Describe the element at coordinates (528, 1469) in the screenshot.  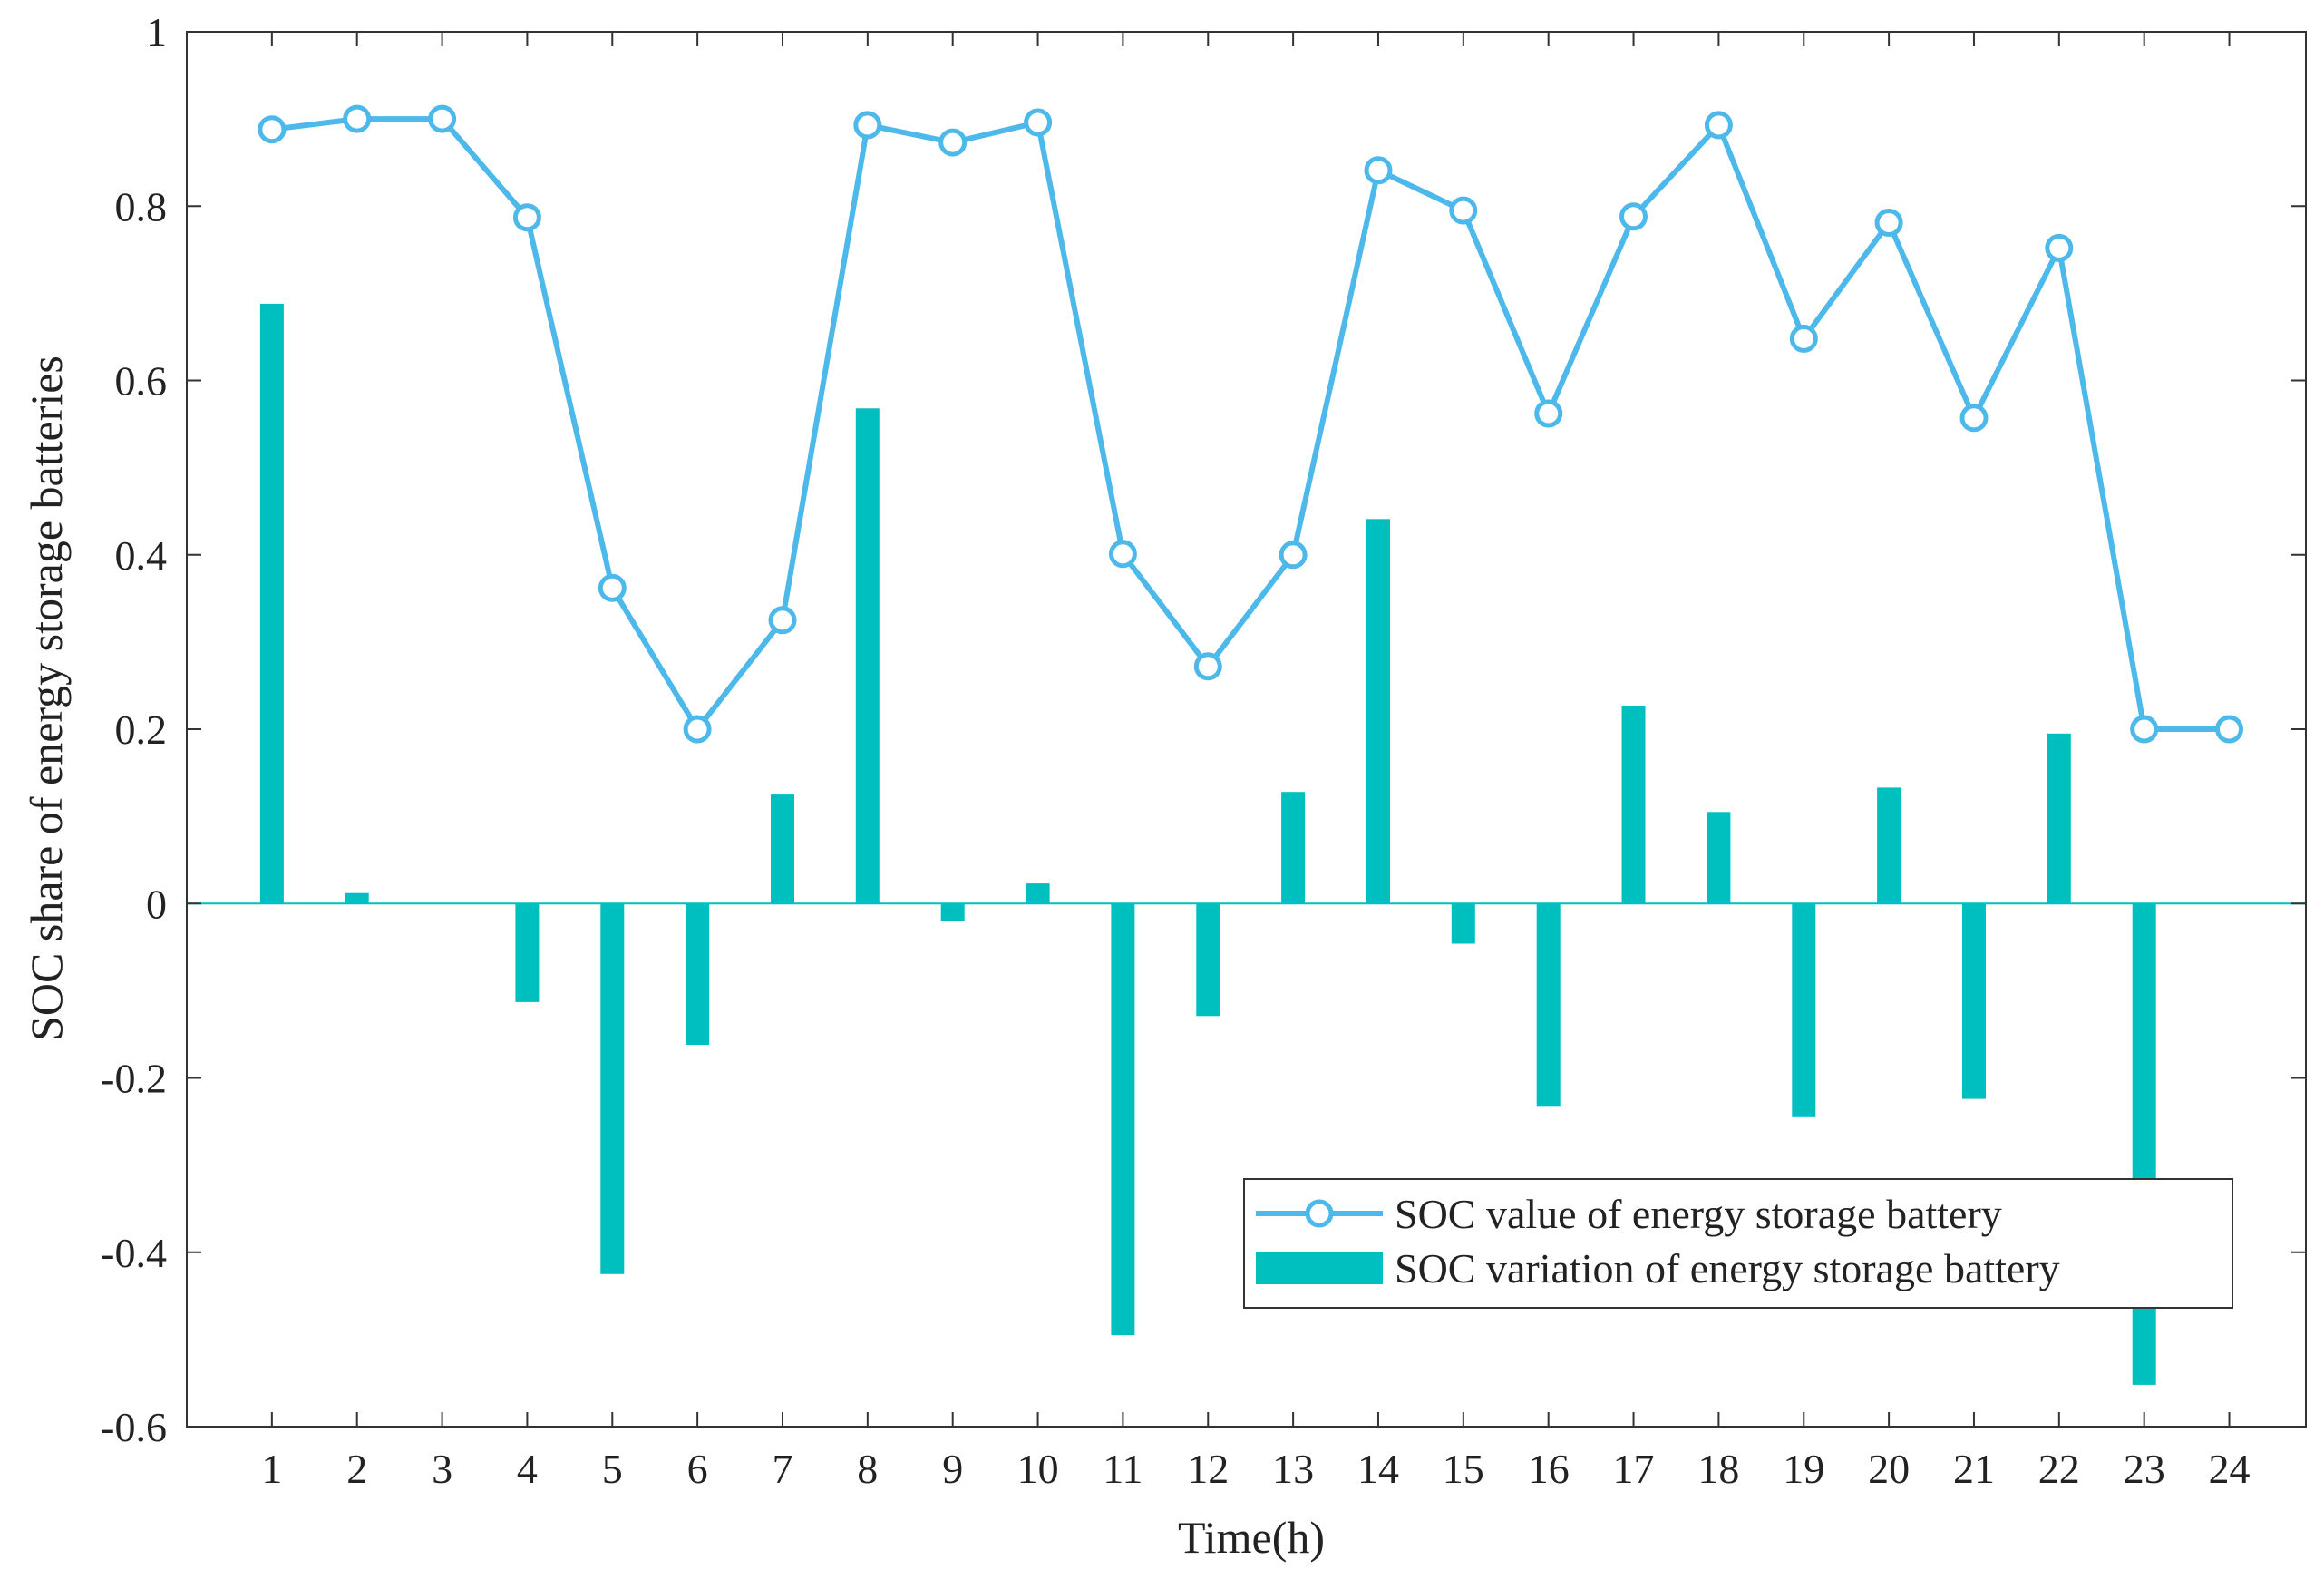
I see `x-tick-label: 4` at that location.